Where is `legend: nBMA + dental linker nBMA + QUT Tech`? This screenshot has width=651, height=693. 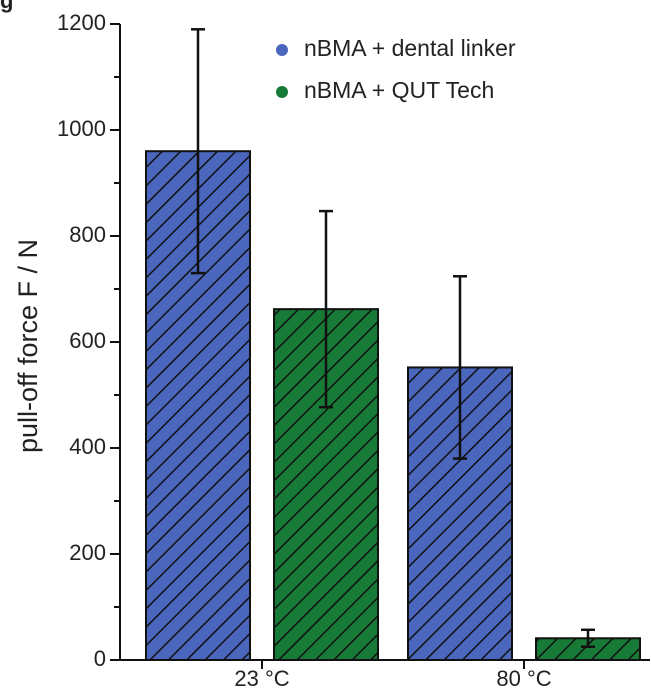
legend: nBMA + dental linker nBMA + QUT Tech is located at coordinates (396, 69).